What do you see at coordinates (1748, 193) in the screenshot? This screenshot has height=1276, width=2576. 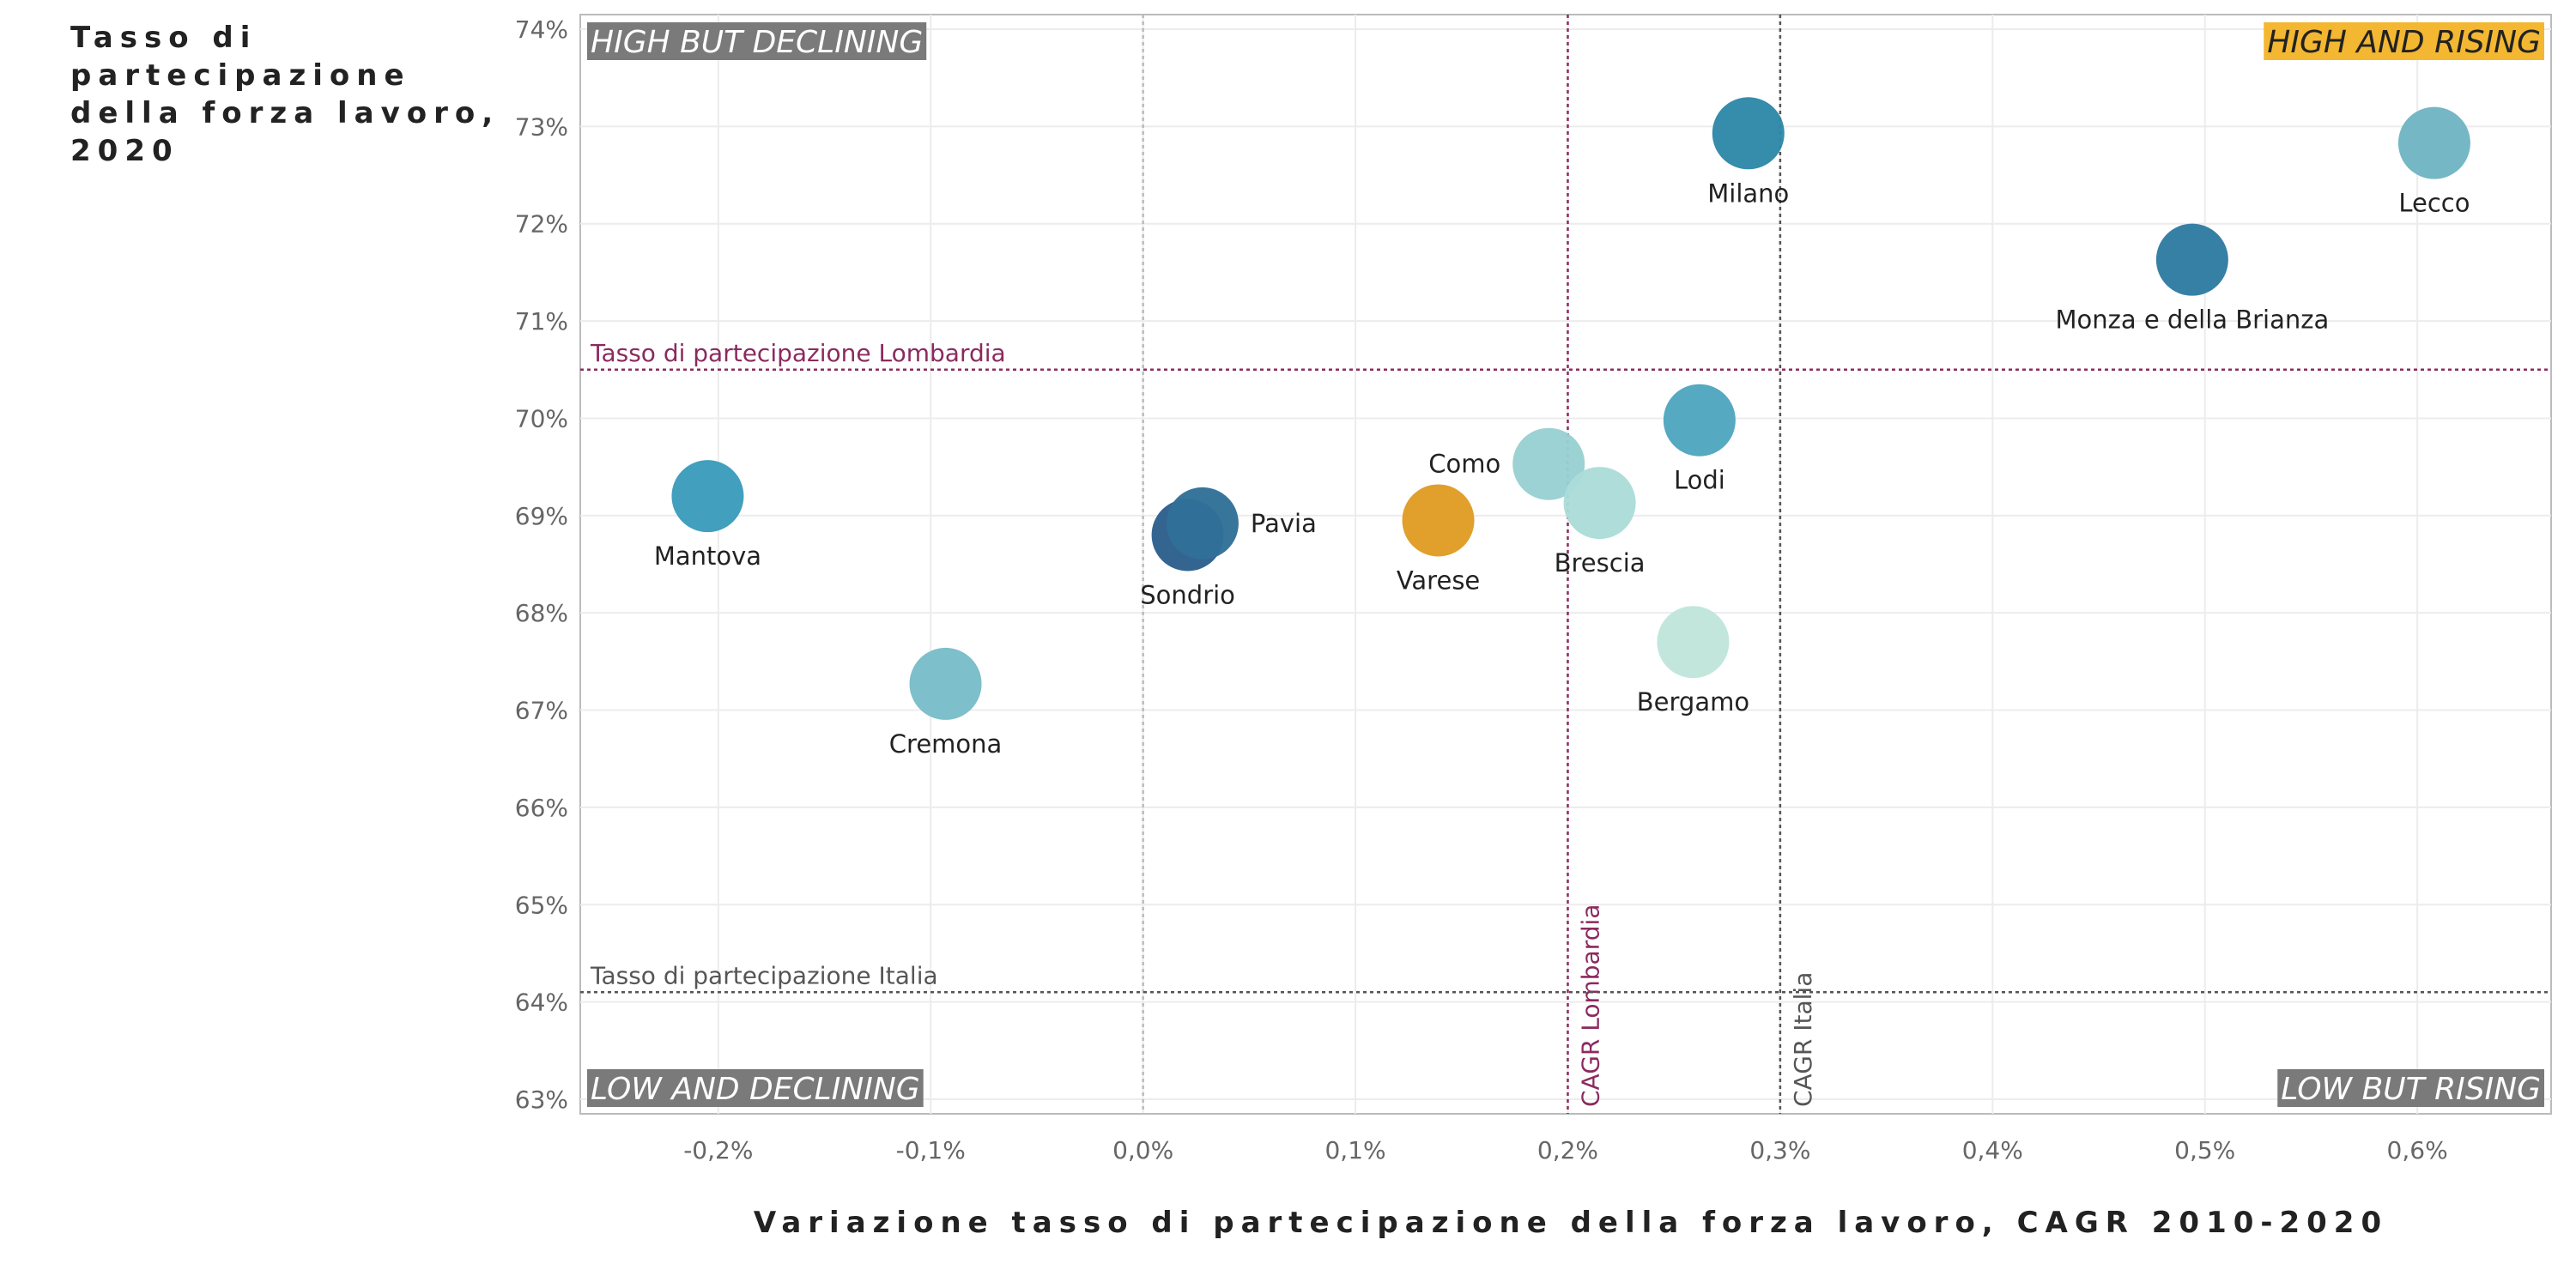 I see `data-point-label: Milano` at bounding box center [1748, 193].